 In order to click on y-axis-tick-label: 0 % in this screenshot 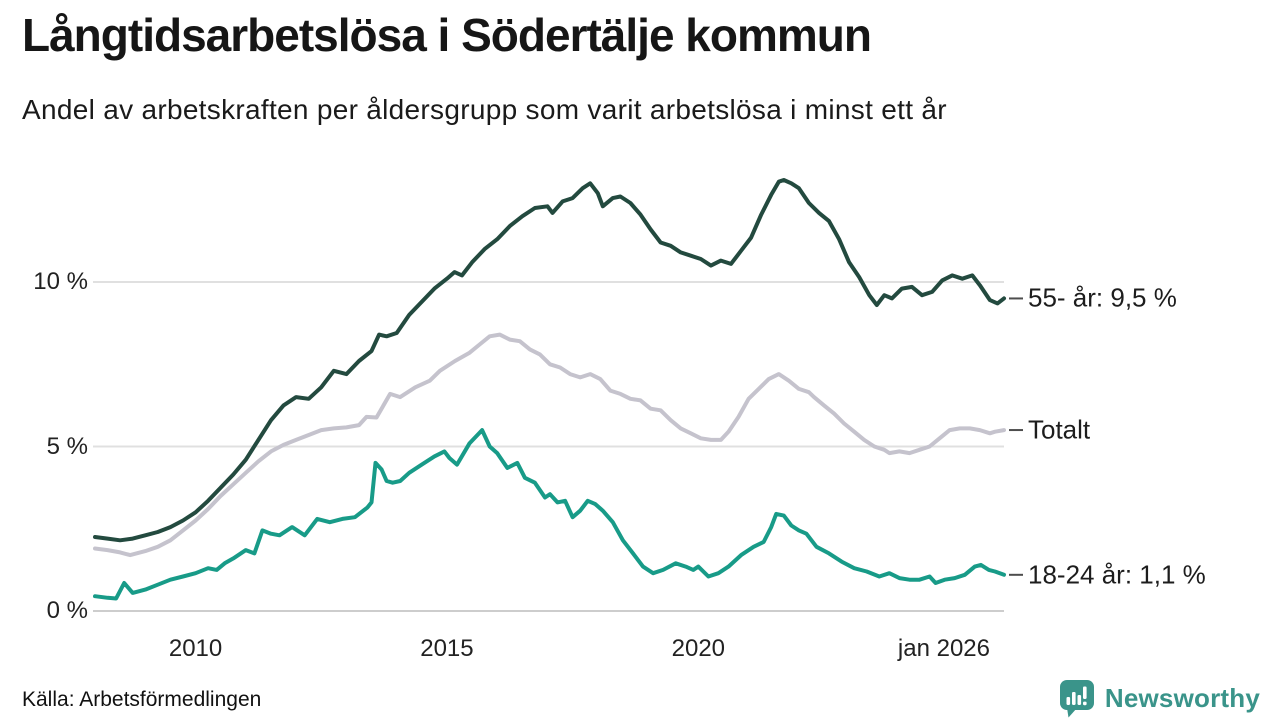, I will do `click(67, 610)`.